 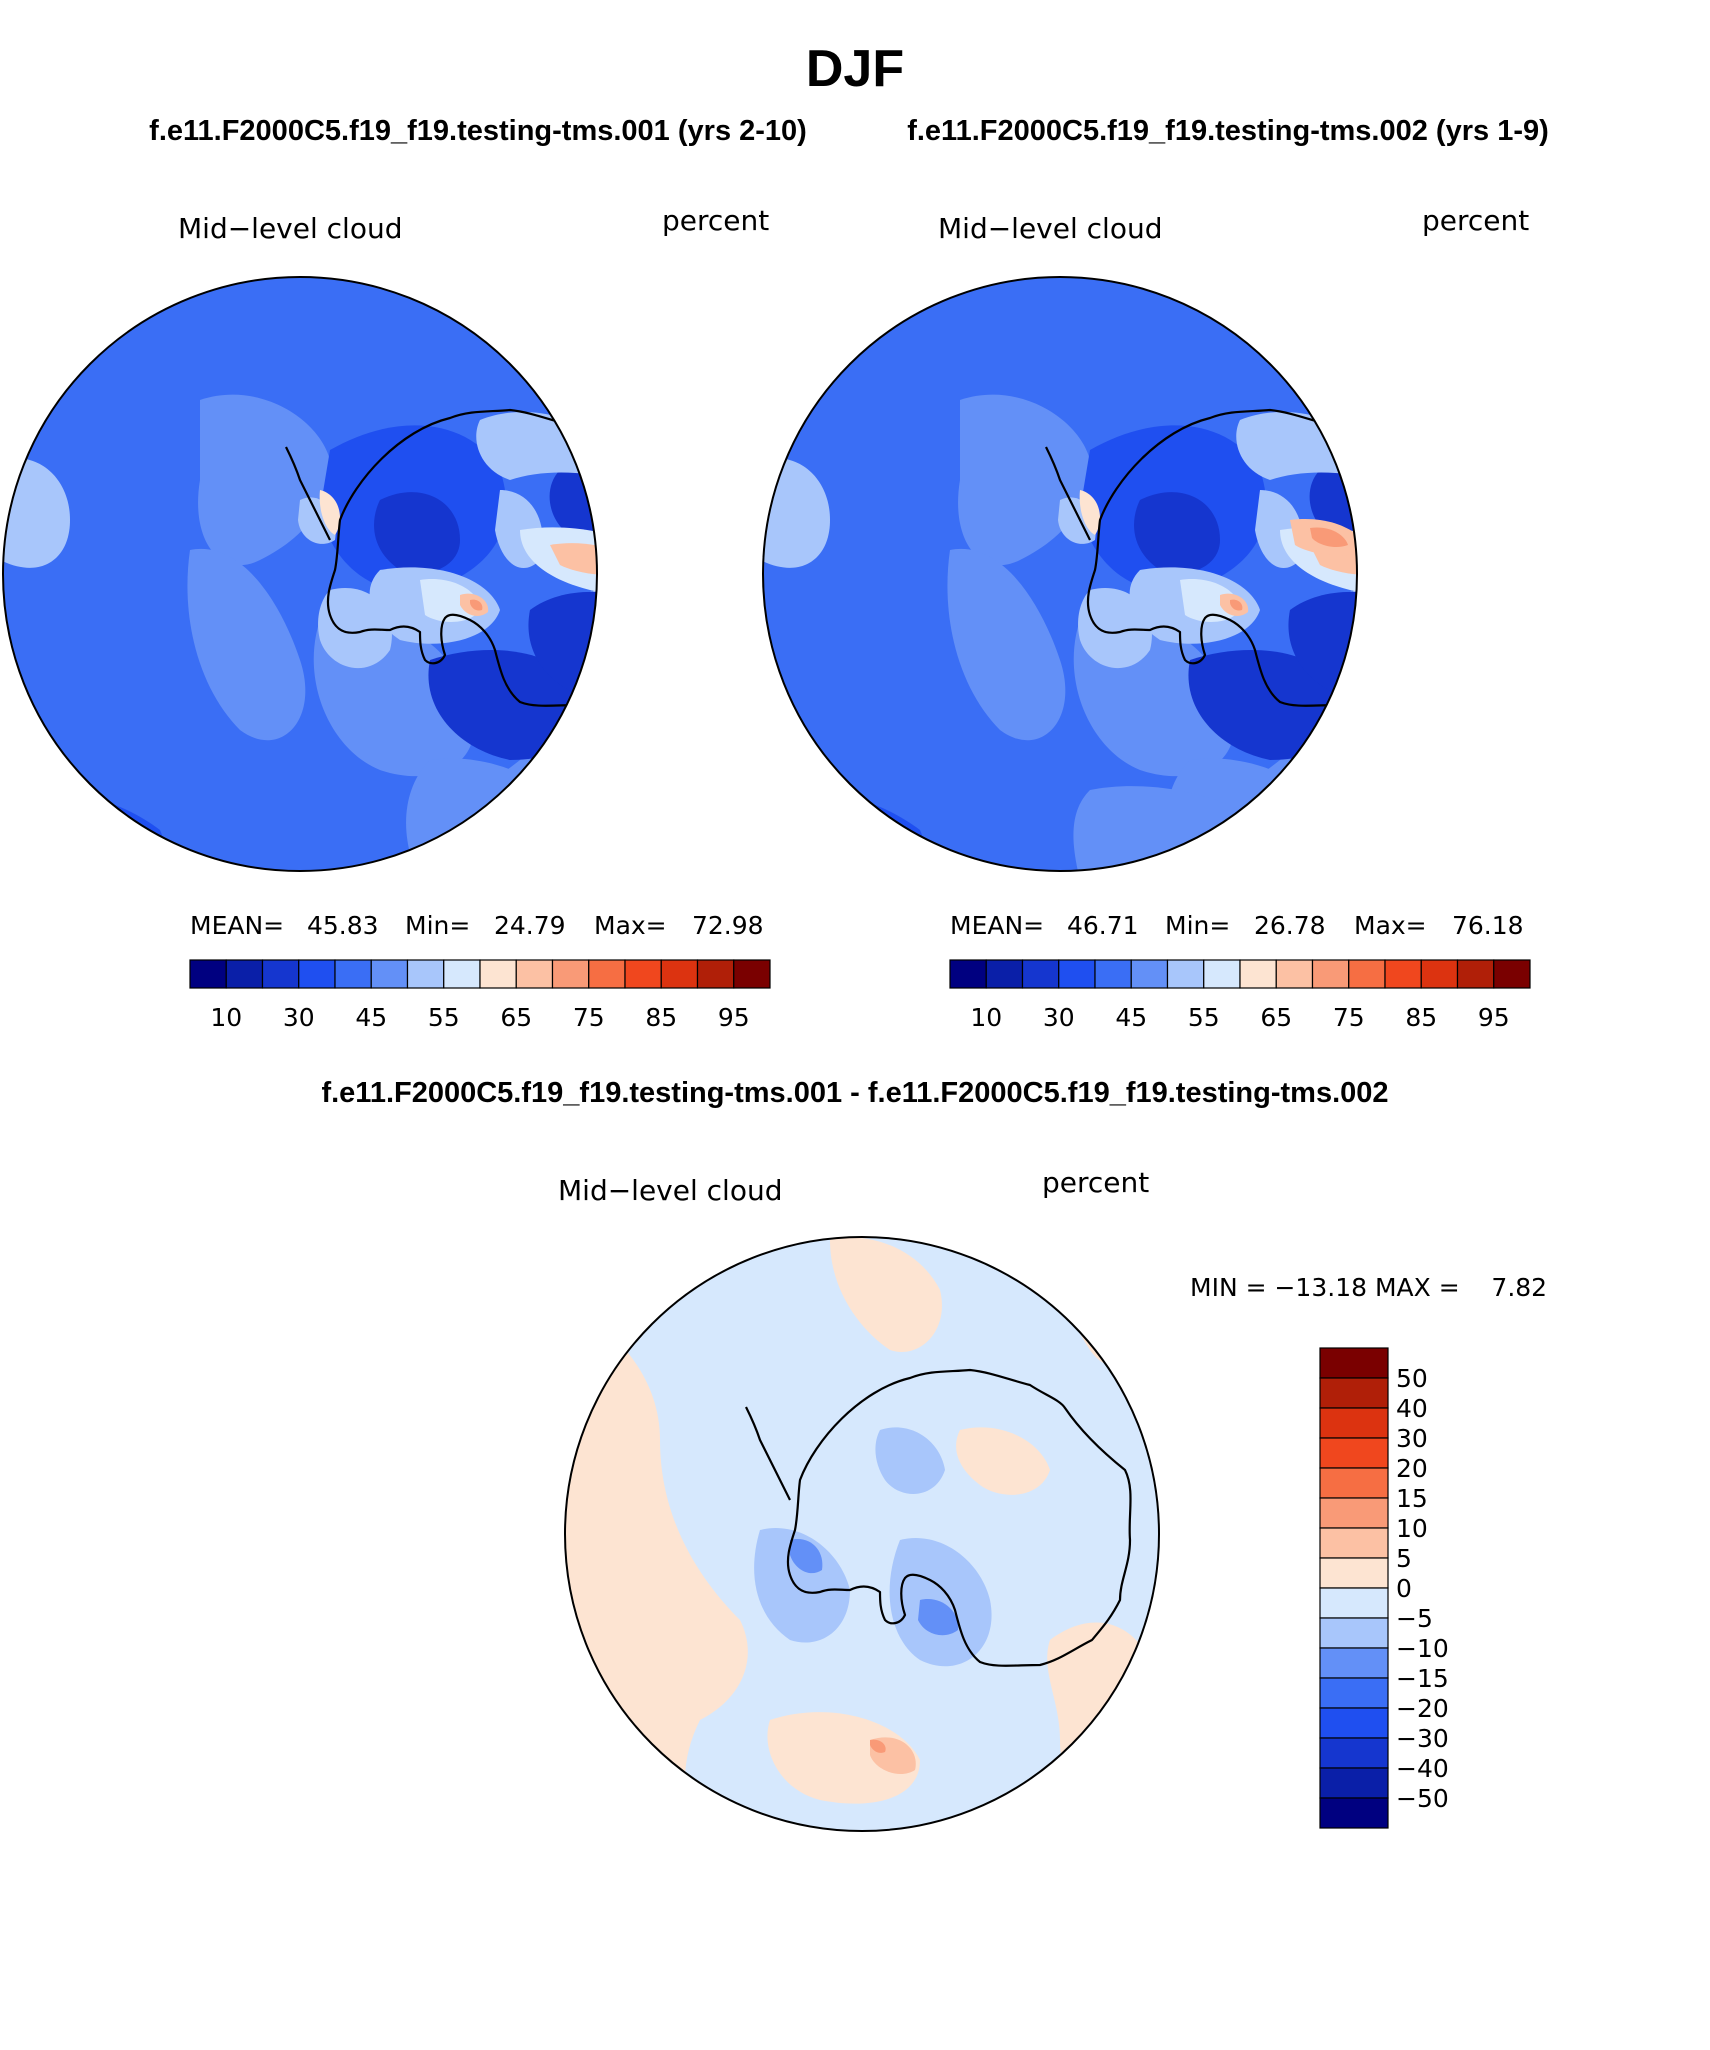 I want to click on panel-1-colorbar-tick-label: 45, so click(x=371, y=1017).